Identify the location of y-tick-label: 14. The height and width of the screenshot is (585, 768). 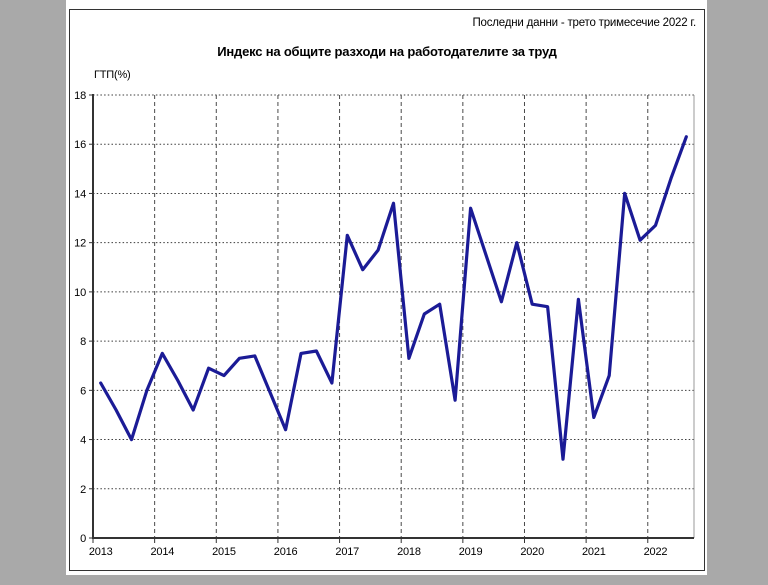
(80, 194).